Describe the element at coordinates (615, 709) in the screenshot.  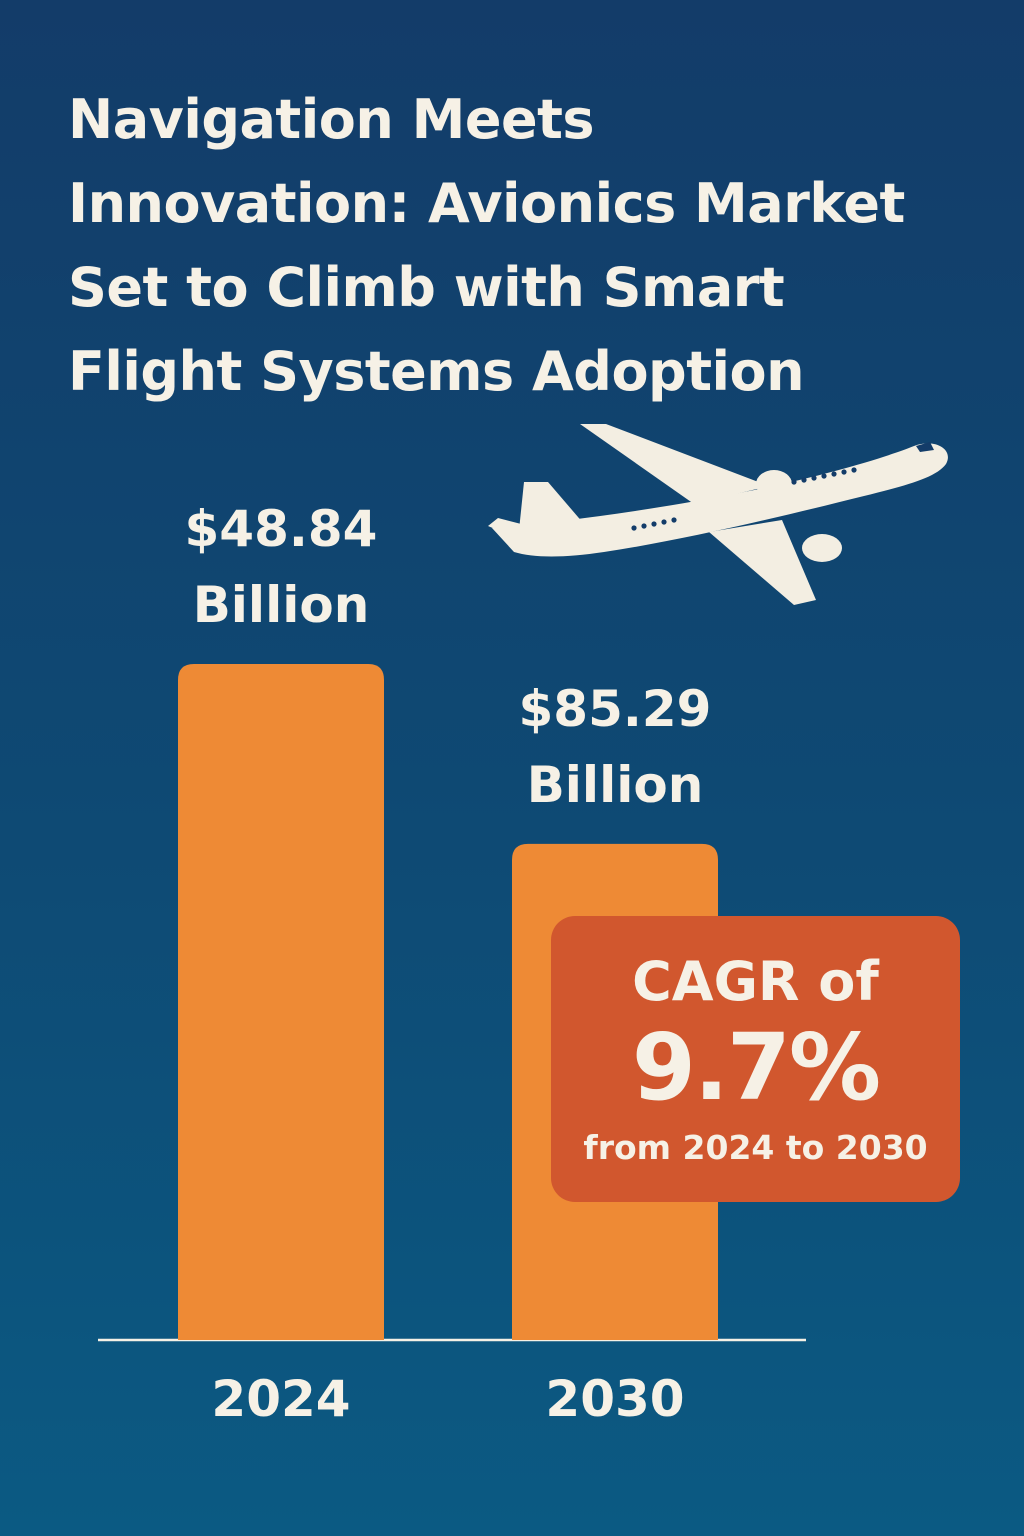
I see `value-label: $85.29` at that location.